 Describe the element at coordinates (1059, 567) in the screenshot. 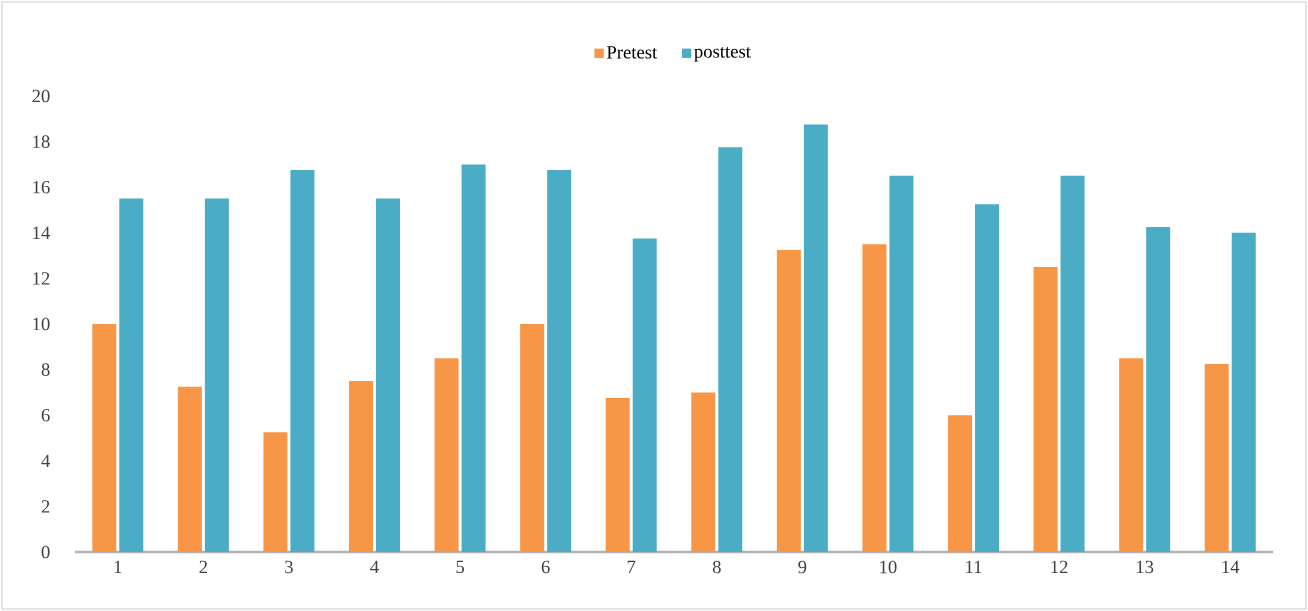

I see `x-tick-label: 12` at that location.